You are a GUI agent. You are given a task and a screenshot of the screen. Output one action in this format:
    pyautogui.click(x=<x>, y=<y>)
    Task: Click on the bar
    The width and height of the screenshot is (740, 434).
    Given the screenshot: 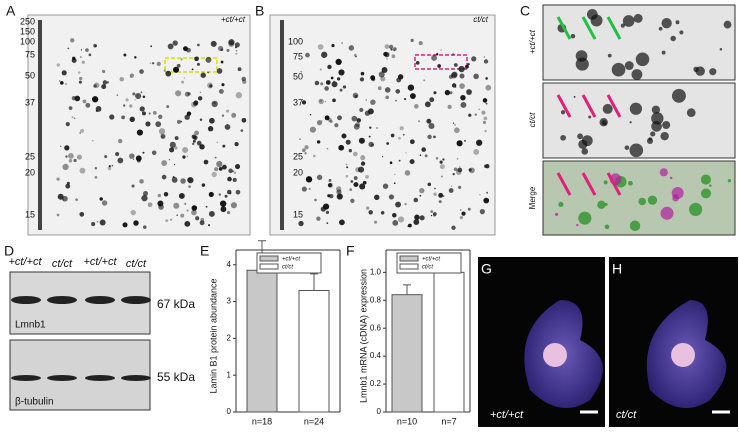 What is the action you would take?
    pyautogui.click(x=314, y=351)
    